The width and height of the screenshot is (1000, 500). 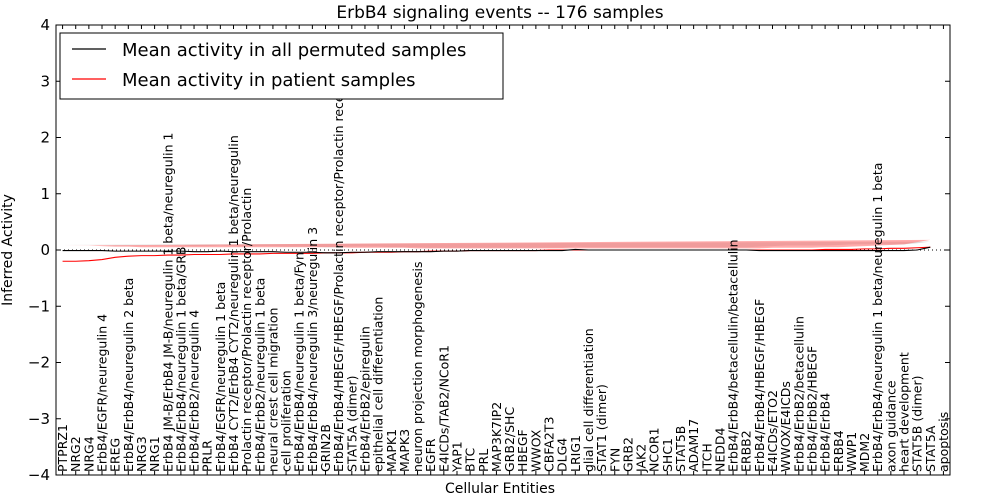 What do you see at coordinates (641, 458) in the screenshot?
I see `x-tick-label: JAK2` at bounding box center [641, 458].